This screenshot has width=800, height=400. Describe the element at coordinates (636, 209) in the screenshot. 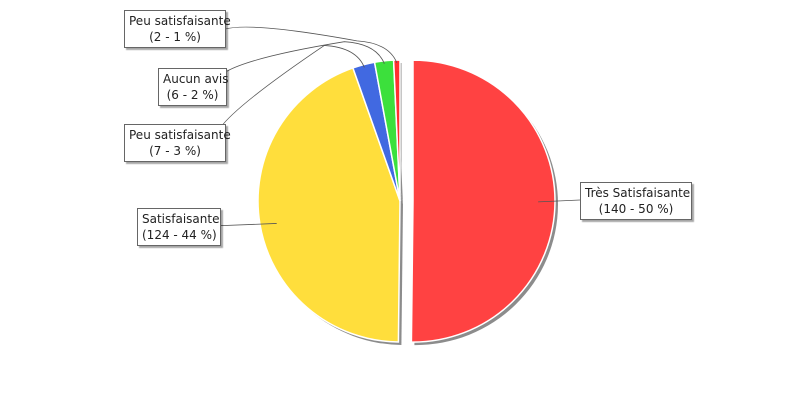

I see `slice-label-detail: (140 - 50 %)` at that location.